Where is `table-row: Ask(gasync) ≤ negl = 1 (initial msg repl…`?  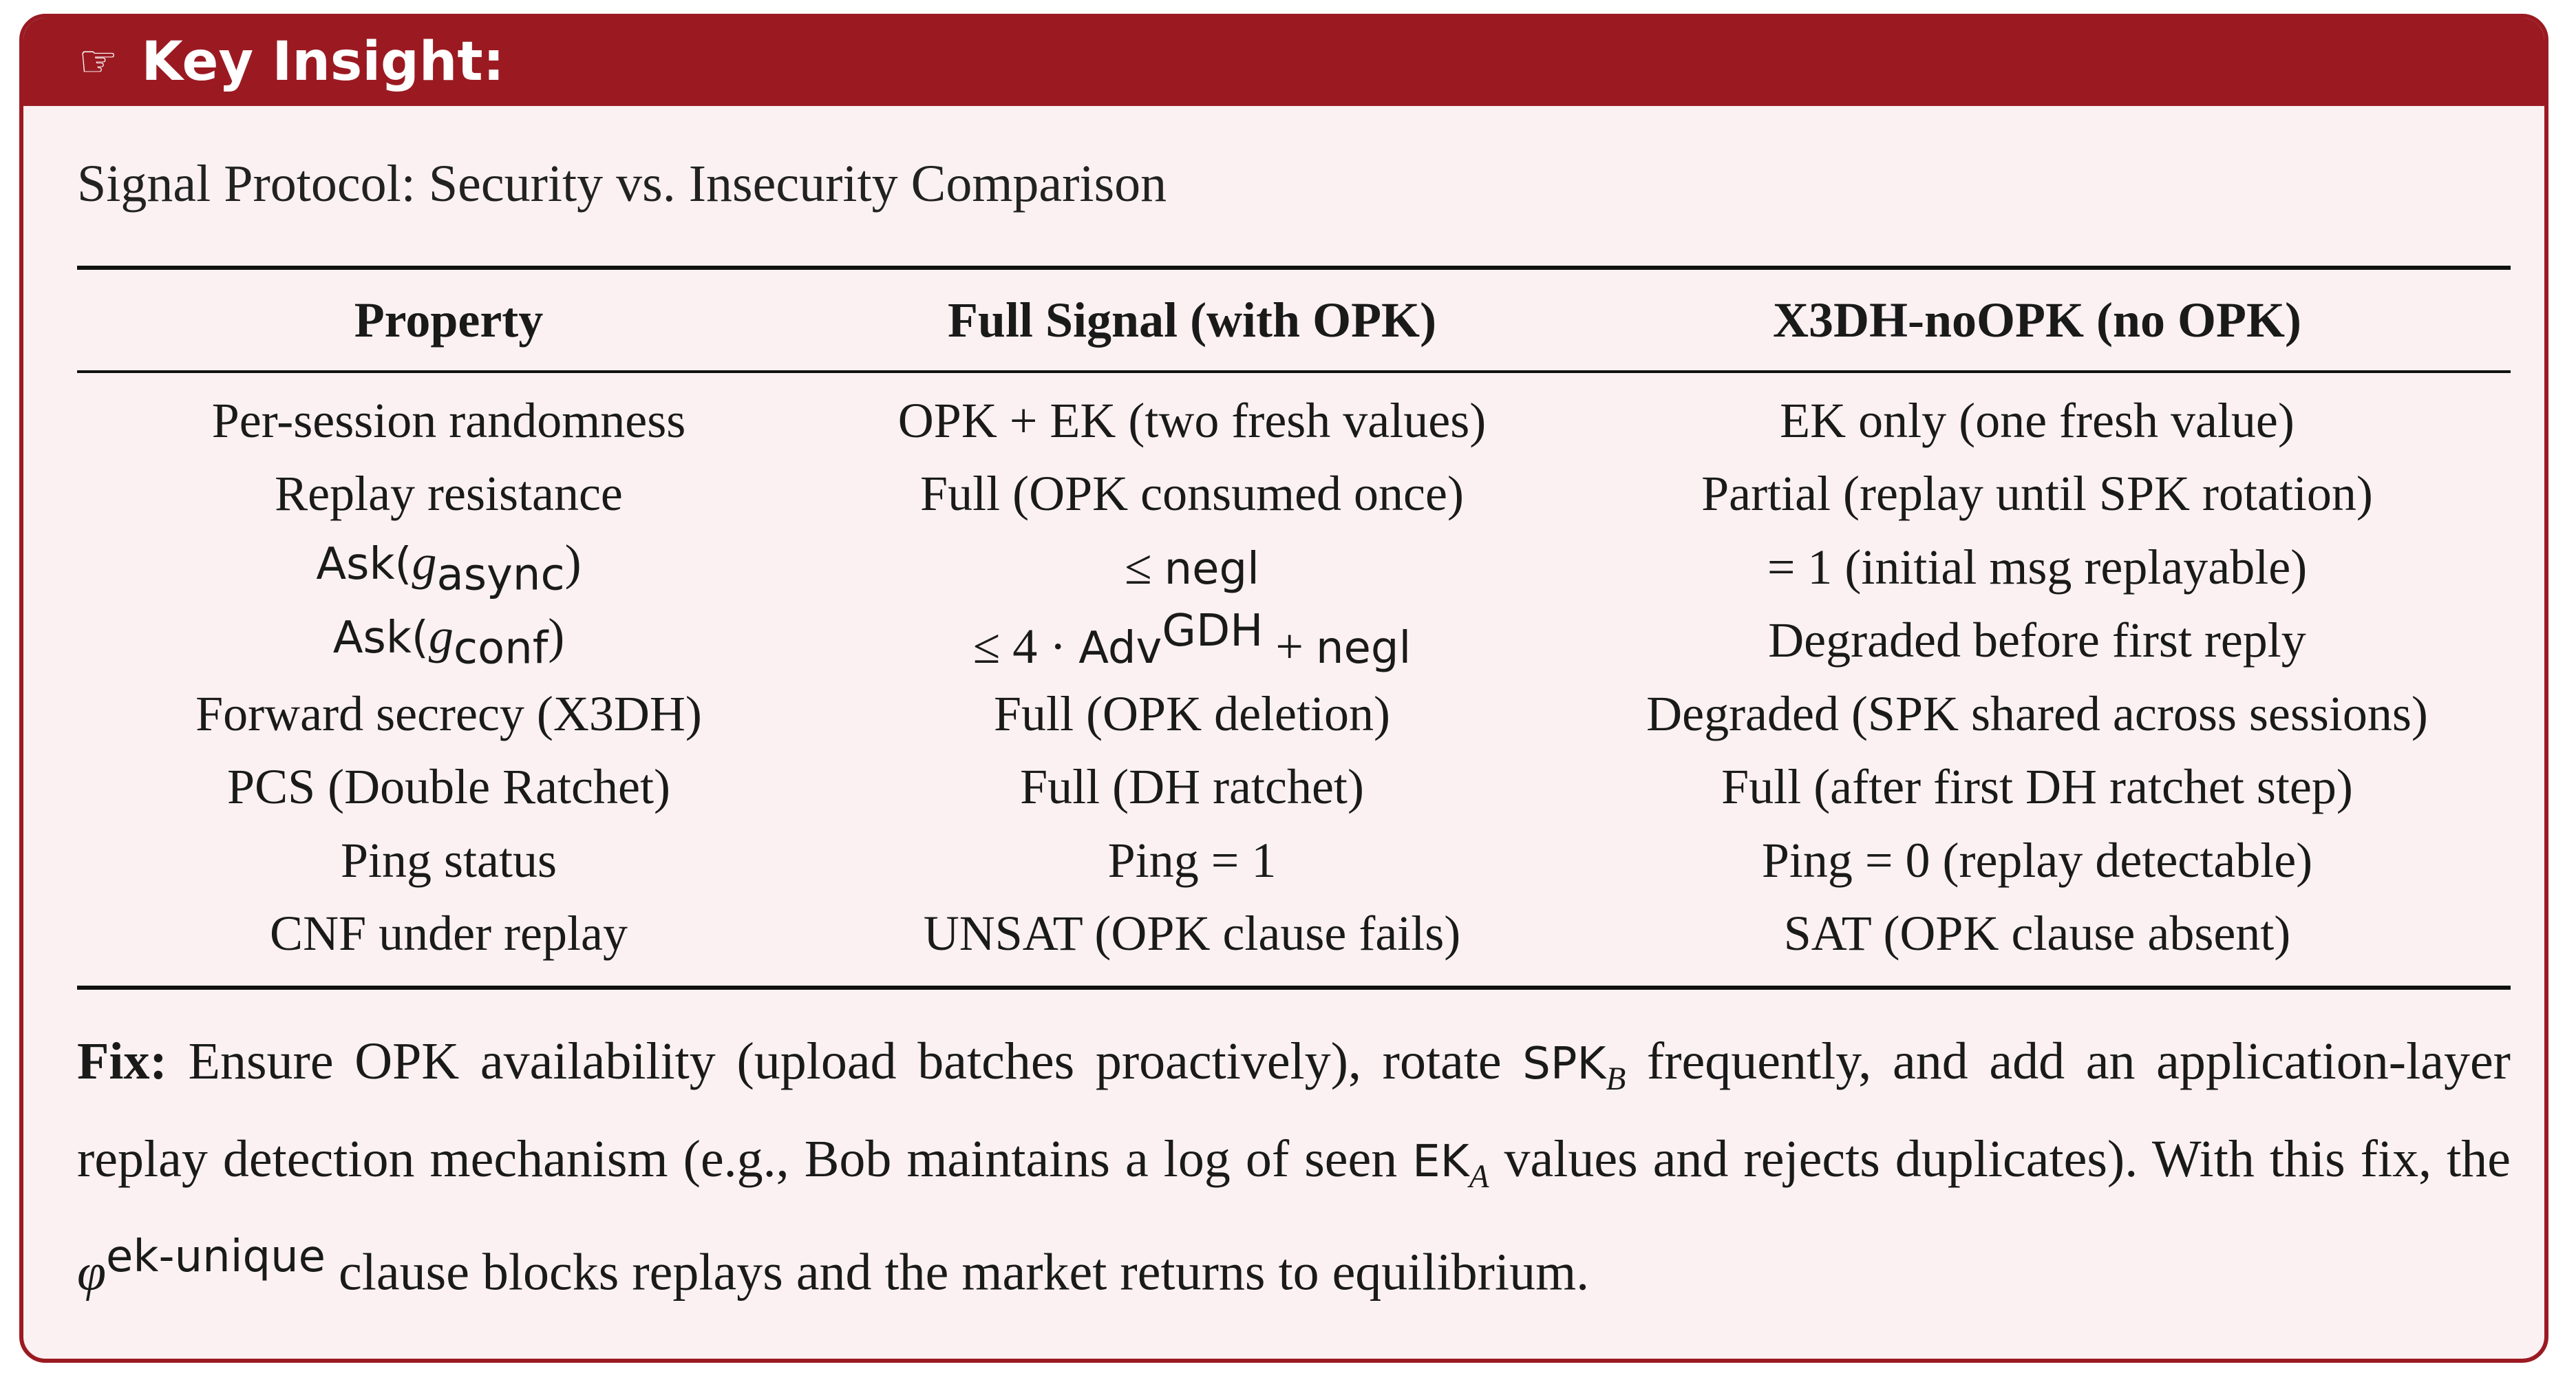
table-row: Ask(gasync) ≤ negl = 1 (initial msg repl… is located at coordinates (1294, 567).